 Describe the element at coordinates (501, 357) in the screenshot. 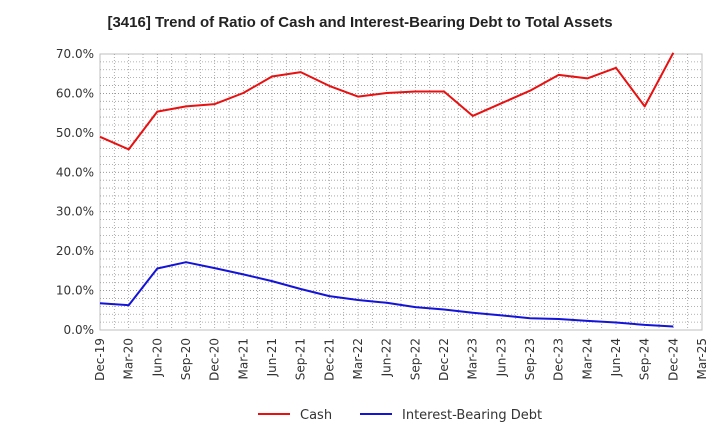

I see `x-tick-label: Jun-23` at that location.